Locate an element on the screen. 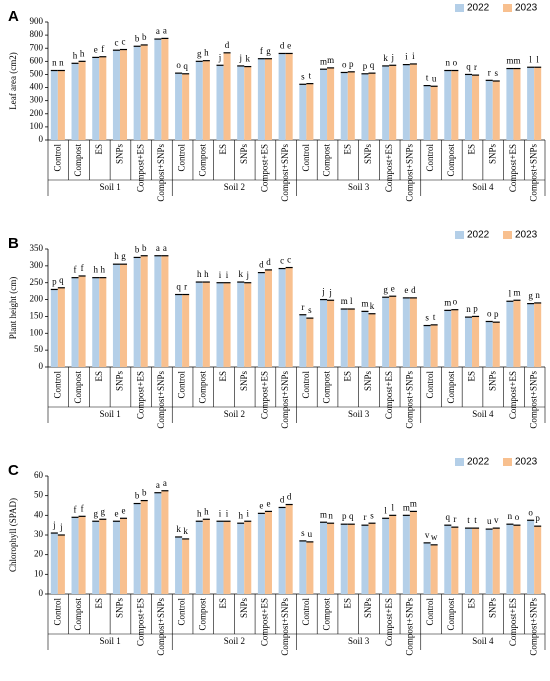 The width and height of the screenshot is (550, 681). significance-letter: t is located at coordinates (427, 78).